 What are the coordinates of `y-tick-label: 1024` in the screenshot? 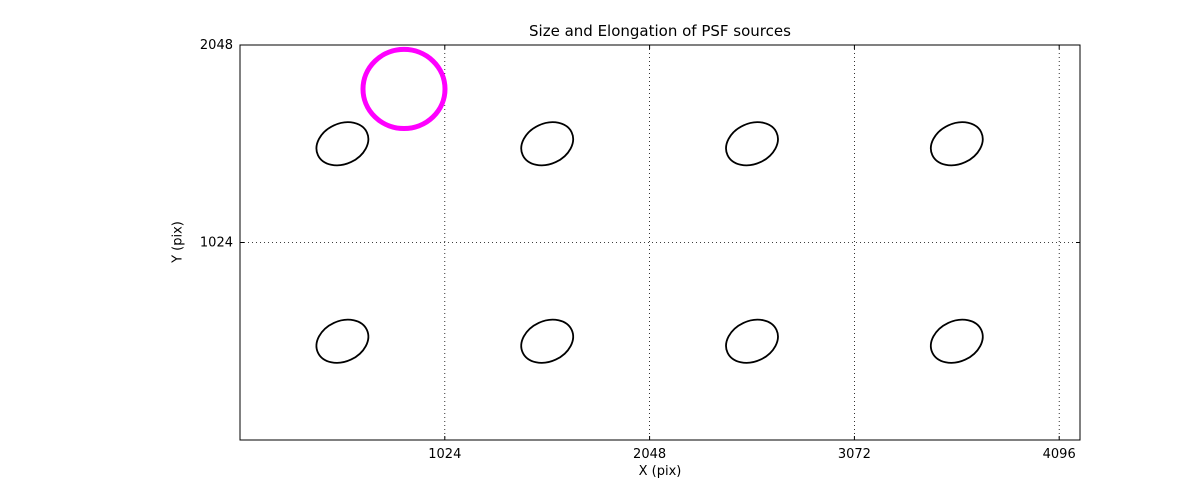 It's located at (216, 243).